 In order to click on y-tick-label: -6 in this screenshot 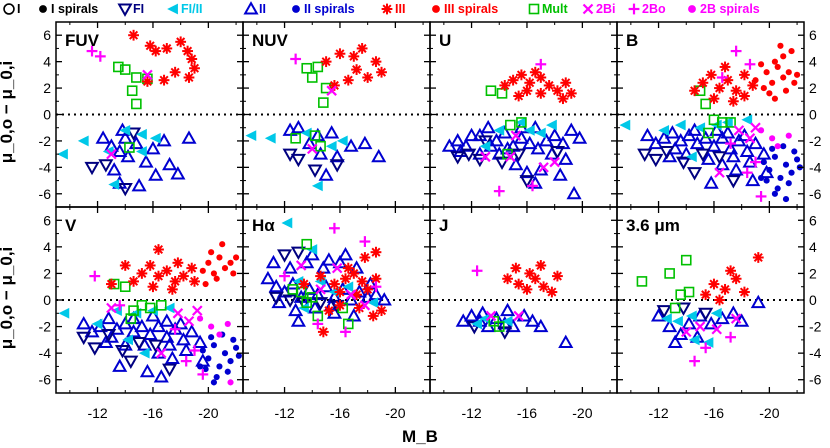, I will do `click(45, 194)`.